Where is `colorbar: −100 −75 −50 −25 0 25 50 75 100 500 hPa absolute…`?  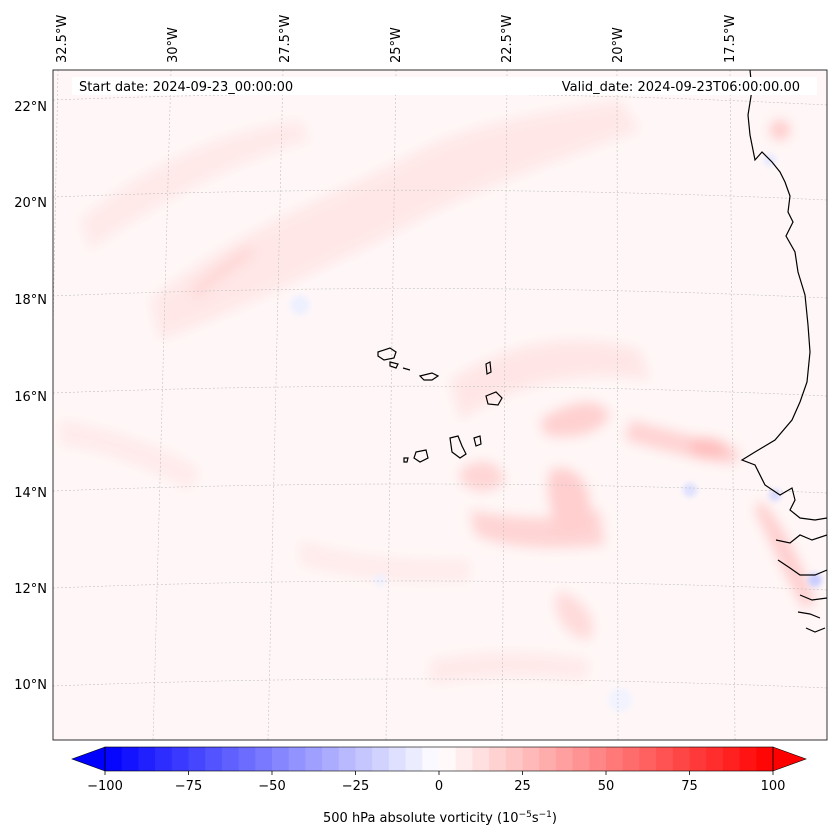 colorbar: −100 −75 −50 −25 0 25 50 75 100 500 hPa absolute… is located at coordinates (439, 786).